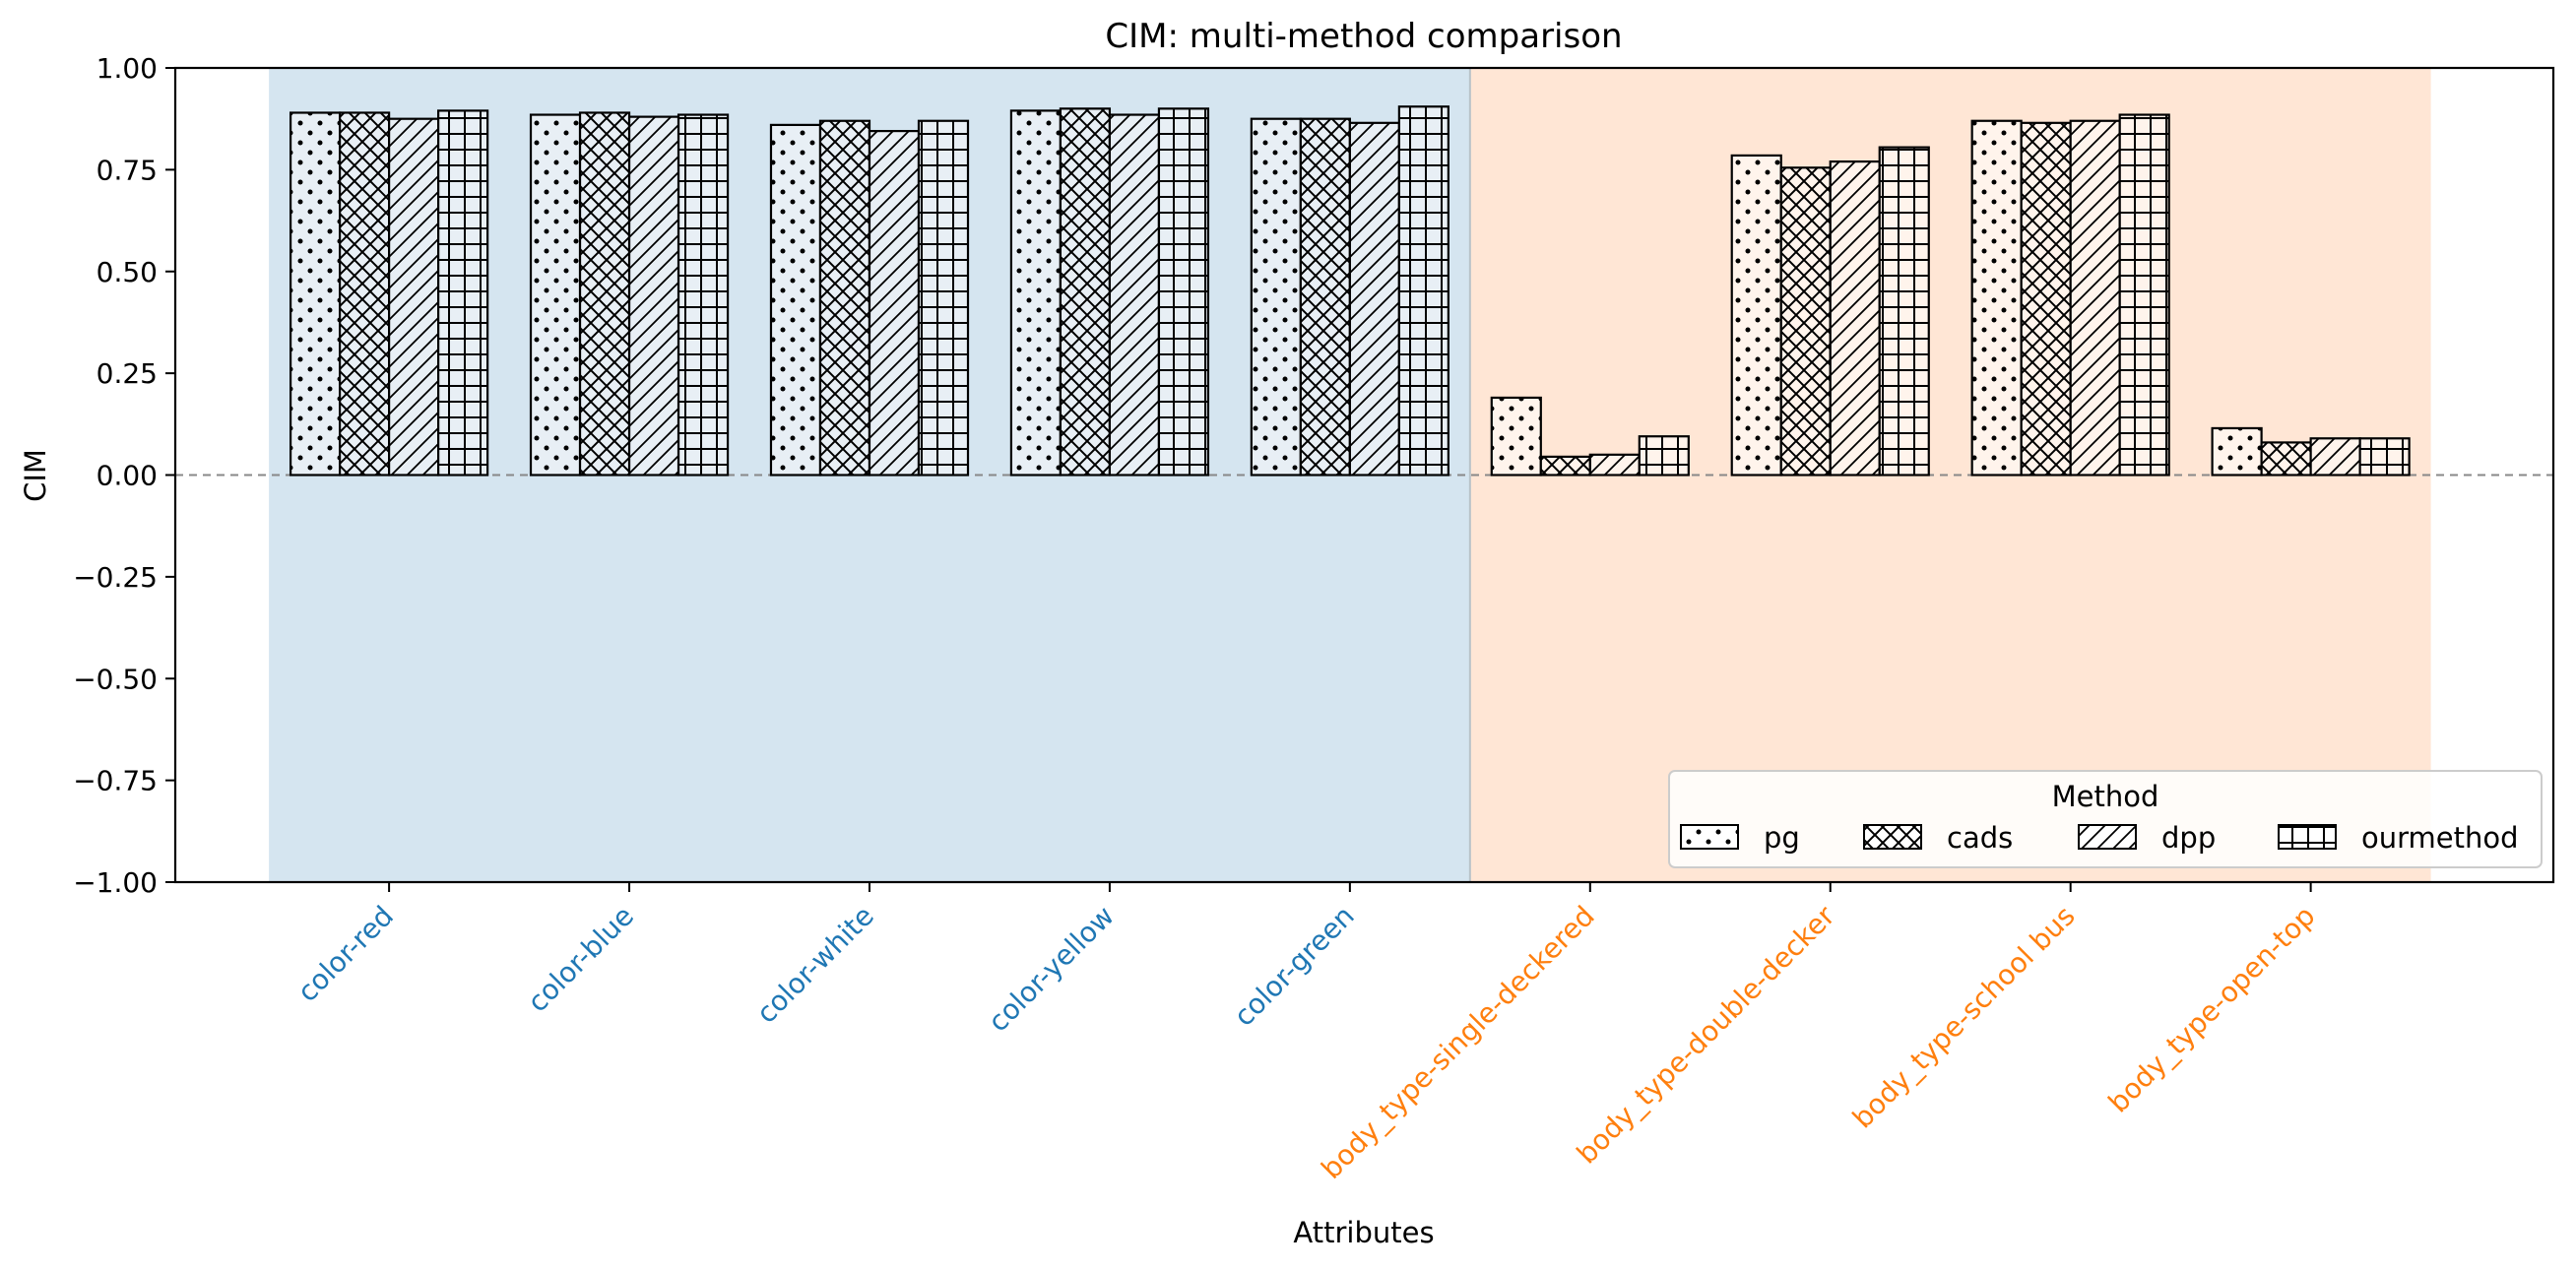 The height and width of the screenshot is (1272, 2576). Describe the element at coordinates (2095, 298) in the screenshot. I see `bar-dpp-body_type-school-bus` at that location.